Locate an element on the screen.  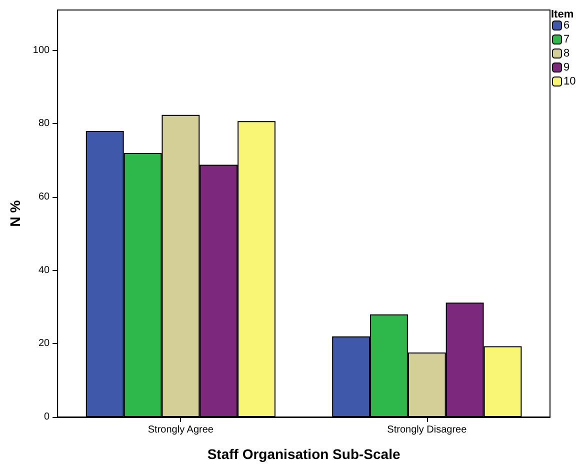
legend-label: 7 is located at coordinates (567, 40).